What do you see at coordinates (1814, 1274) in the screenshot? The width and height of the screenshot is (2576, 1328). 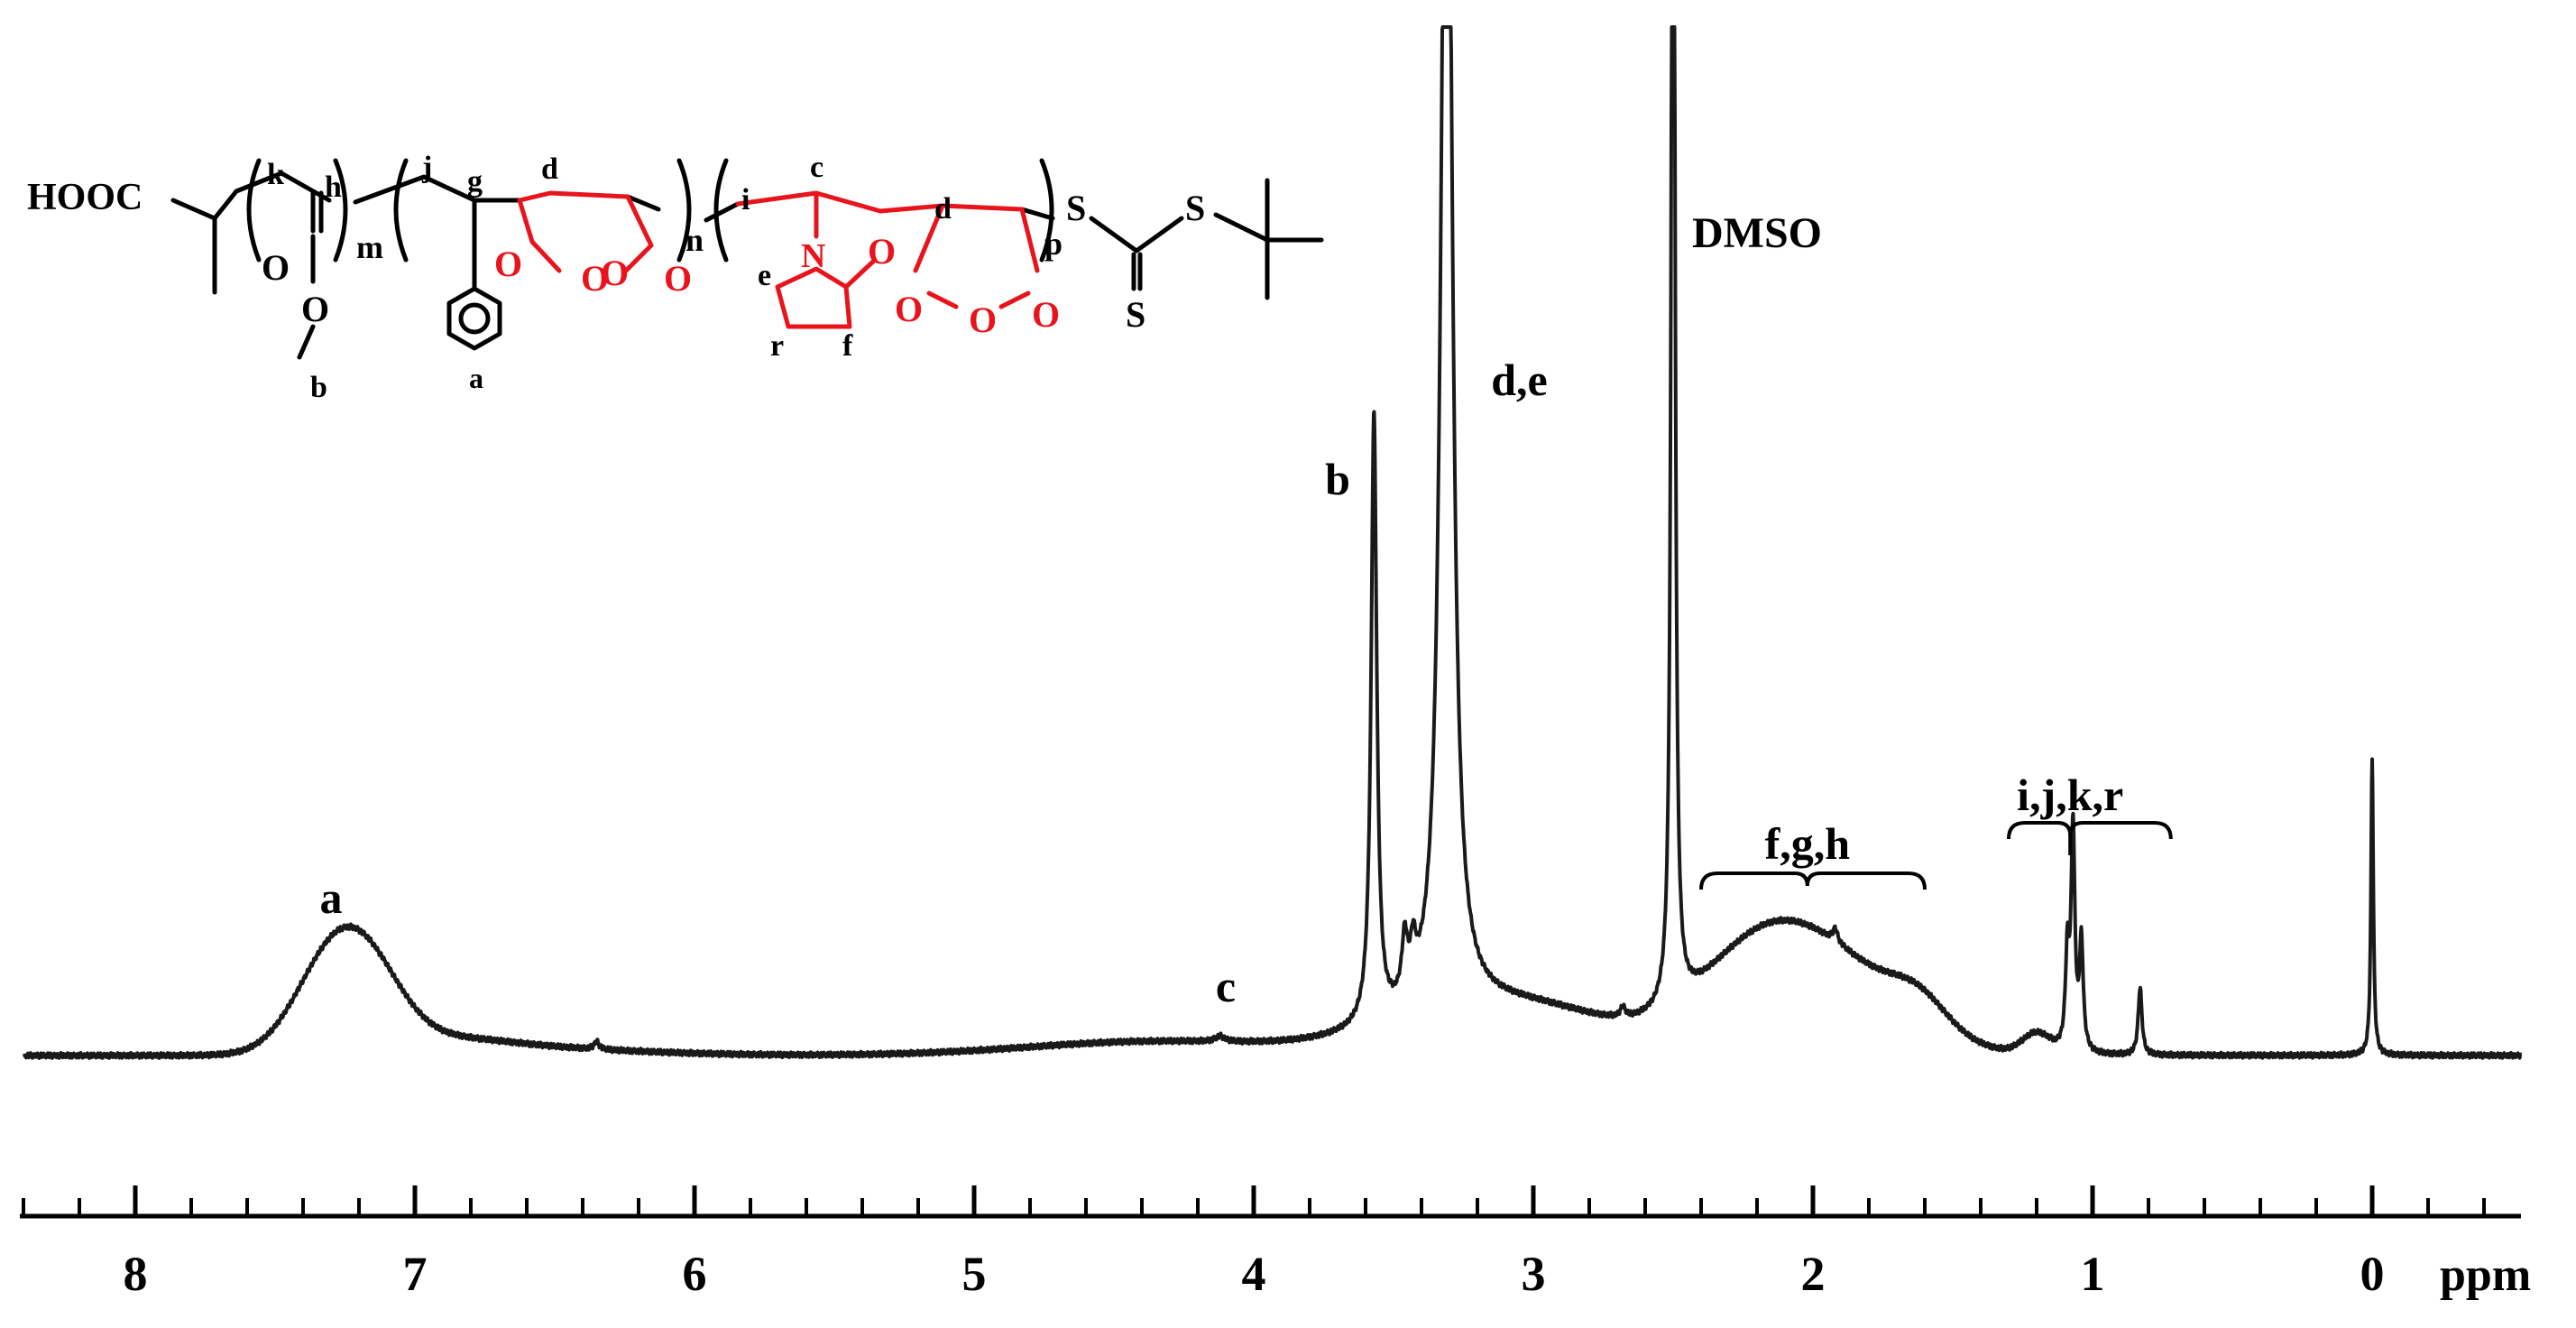 I see `tick-label: 2` at bounding box center [1814, 1274].